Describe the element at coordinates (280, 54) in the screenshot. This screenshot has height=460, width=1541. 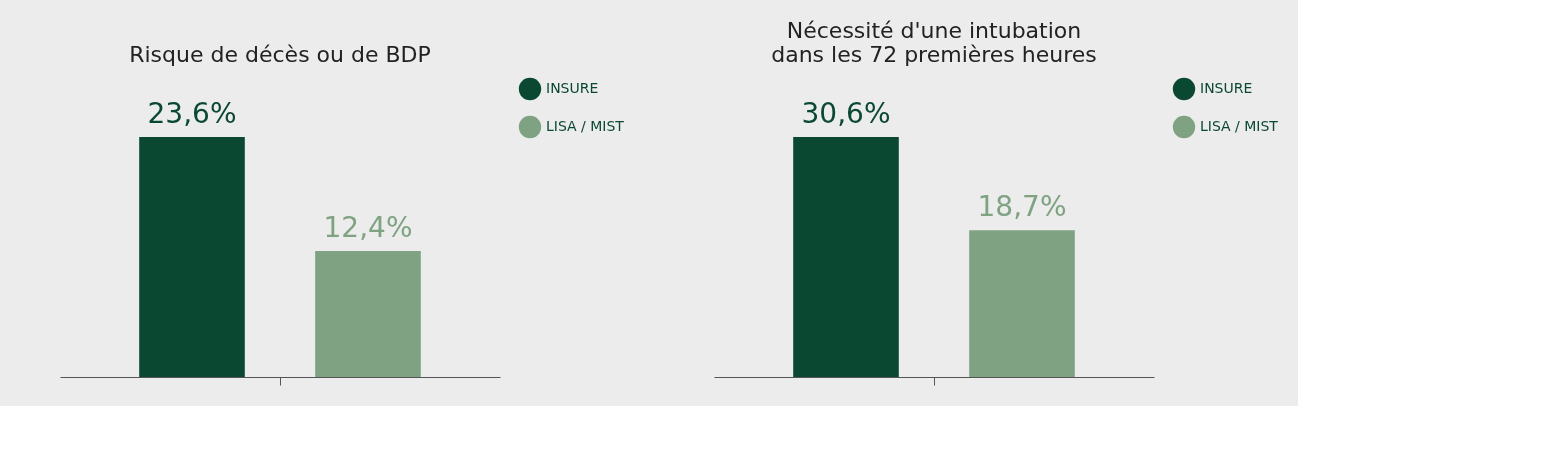
I see `chart-title: Risque de décès ou de BDP` at that location.